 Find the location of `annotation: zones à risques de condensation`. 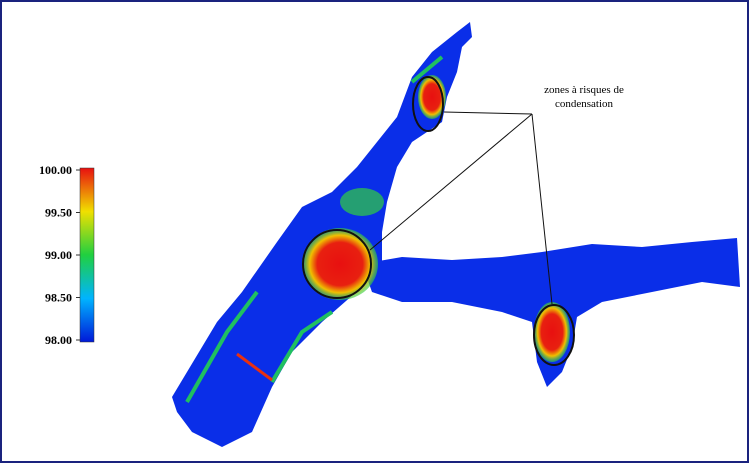

annotation: zones à risques de condensation is located at coordinates (584, 97).